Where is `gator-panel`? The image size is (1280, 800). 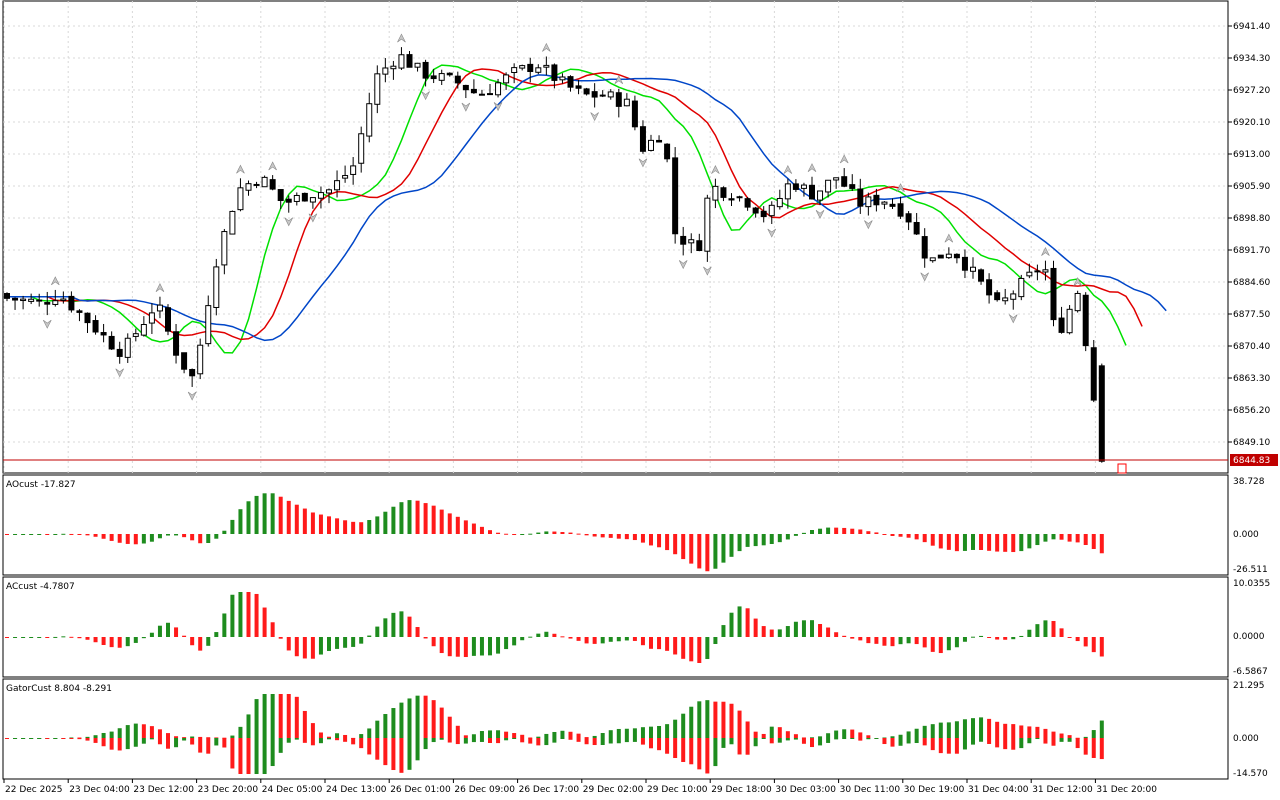
gator-panel is located at coordinates (615, 729).